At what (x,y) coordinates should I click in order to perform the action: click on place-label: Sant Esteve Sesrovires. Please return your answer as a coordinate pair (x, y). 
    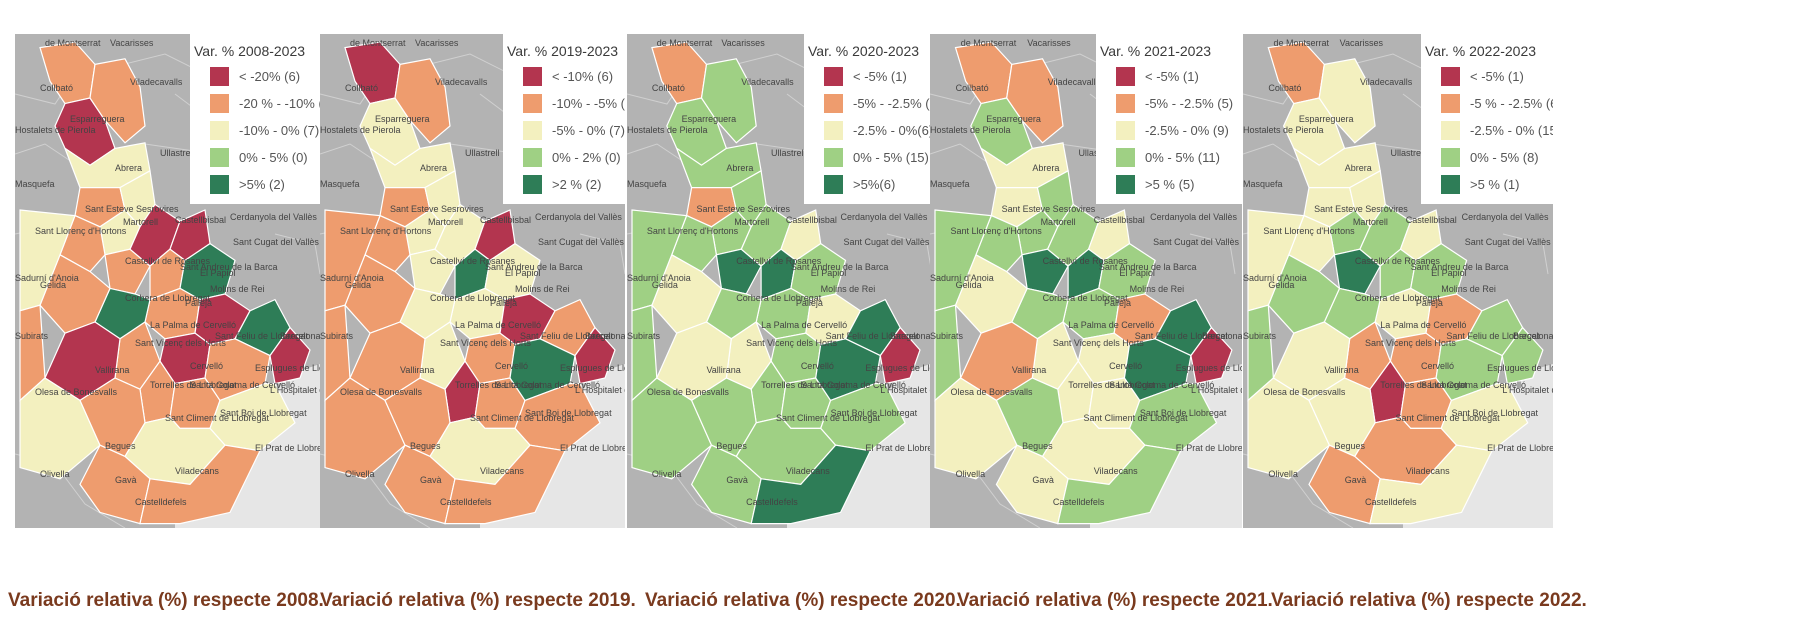
    Looking at the image, I should click on (1048, 208).